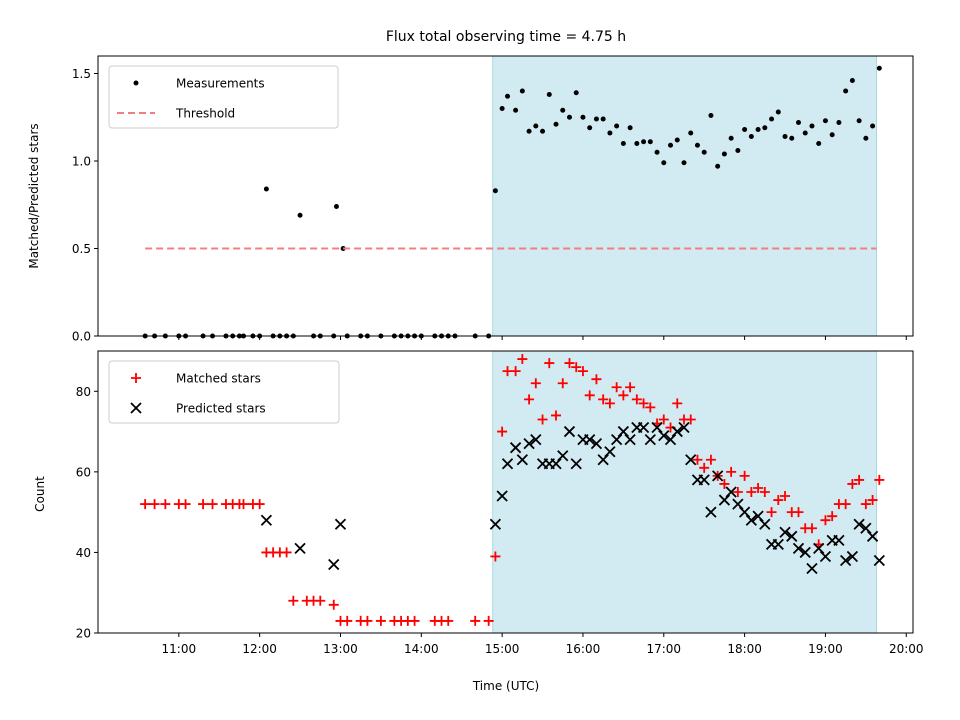 The image size is (960, 720). Describe the element at coordinates (81, 249) in the screenshot. I see `top-ytick-label-1: 0.5` at that location.